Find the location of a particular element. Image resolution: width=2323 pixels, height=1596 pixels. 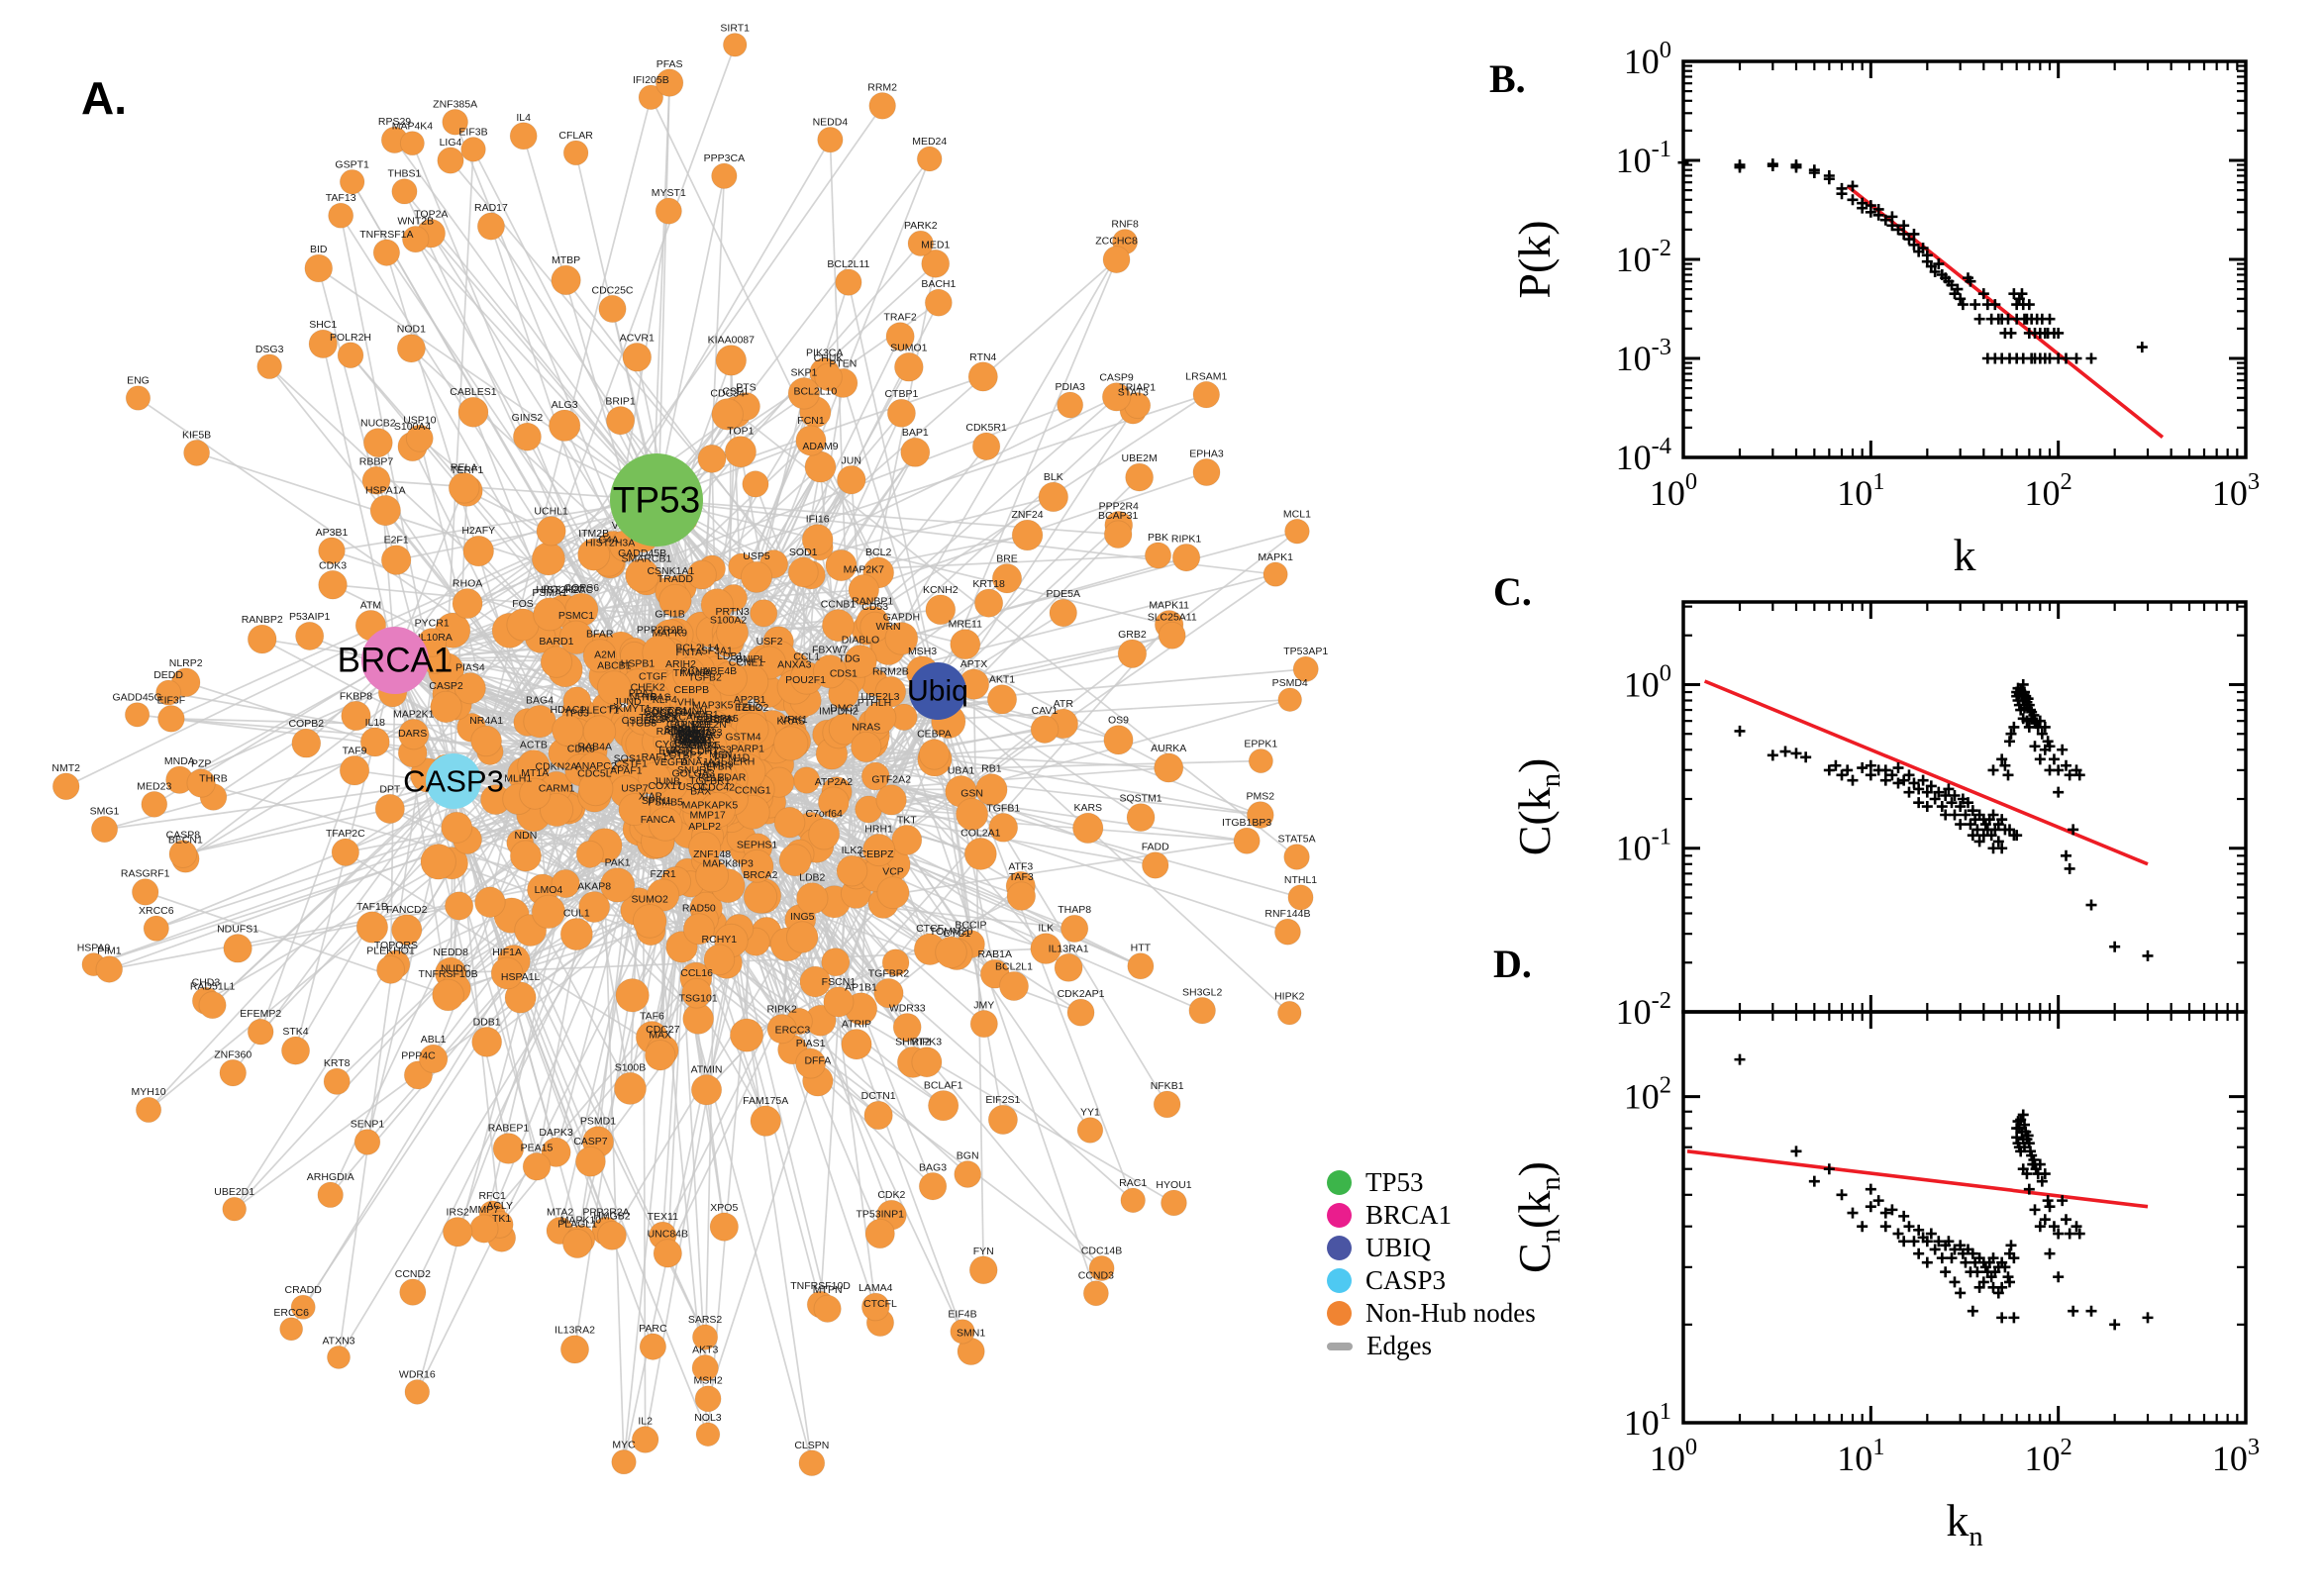

y-tick-label: 10⁻¹ is located at coordinates (1643, 158).